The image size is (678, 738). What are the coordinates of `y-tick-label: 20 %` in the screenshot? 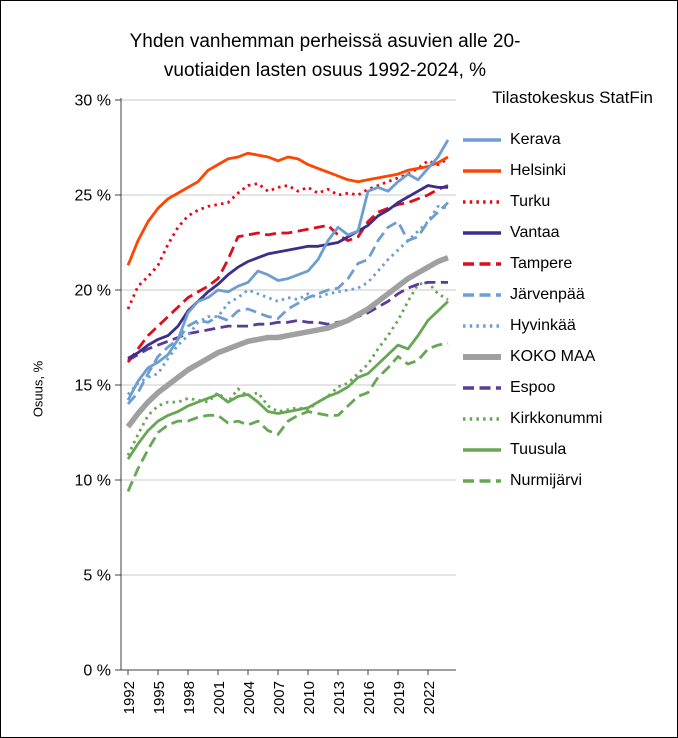 It's located at (93, 291).